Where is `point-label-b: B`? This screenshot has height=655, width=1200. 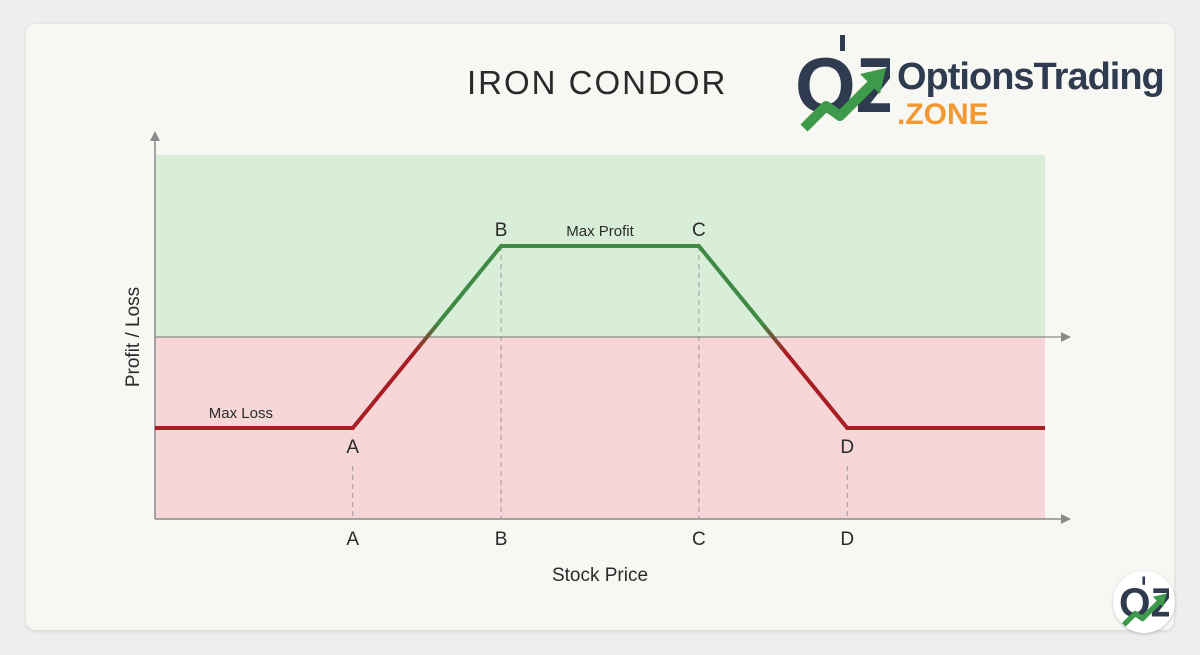
point-label-b: B is located at coordinates (501, 230).